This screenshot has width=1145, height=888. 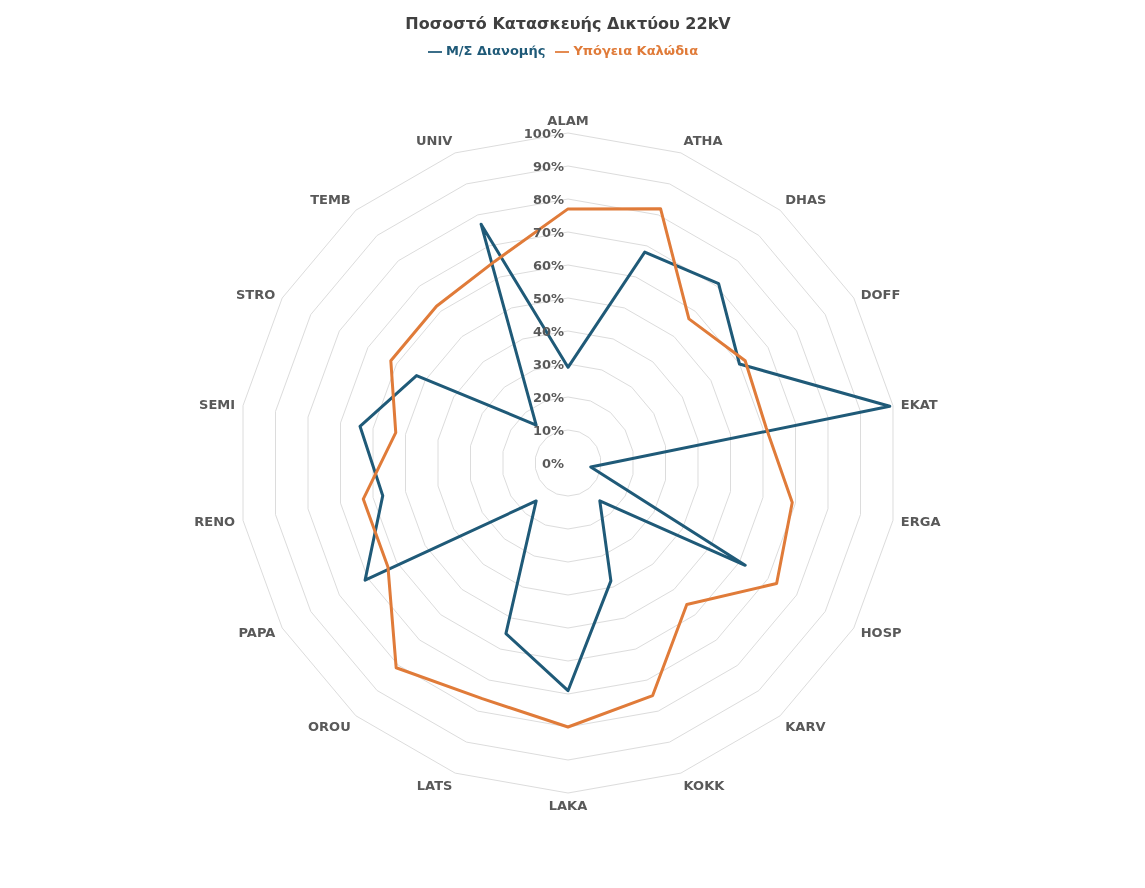 What do you see at coordinates (548, 232) in the screenshot?
I see `y-tick-label: 70%` at bounding box center [548, 232].